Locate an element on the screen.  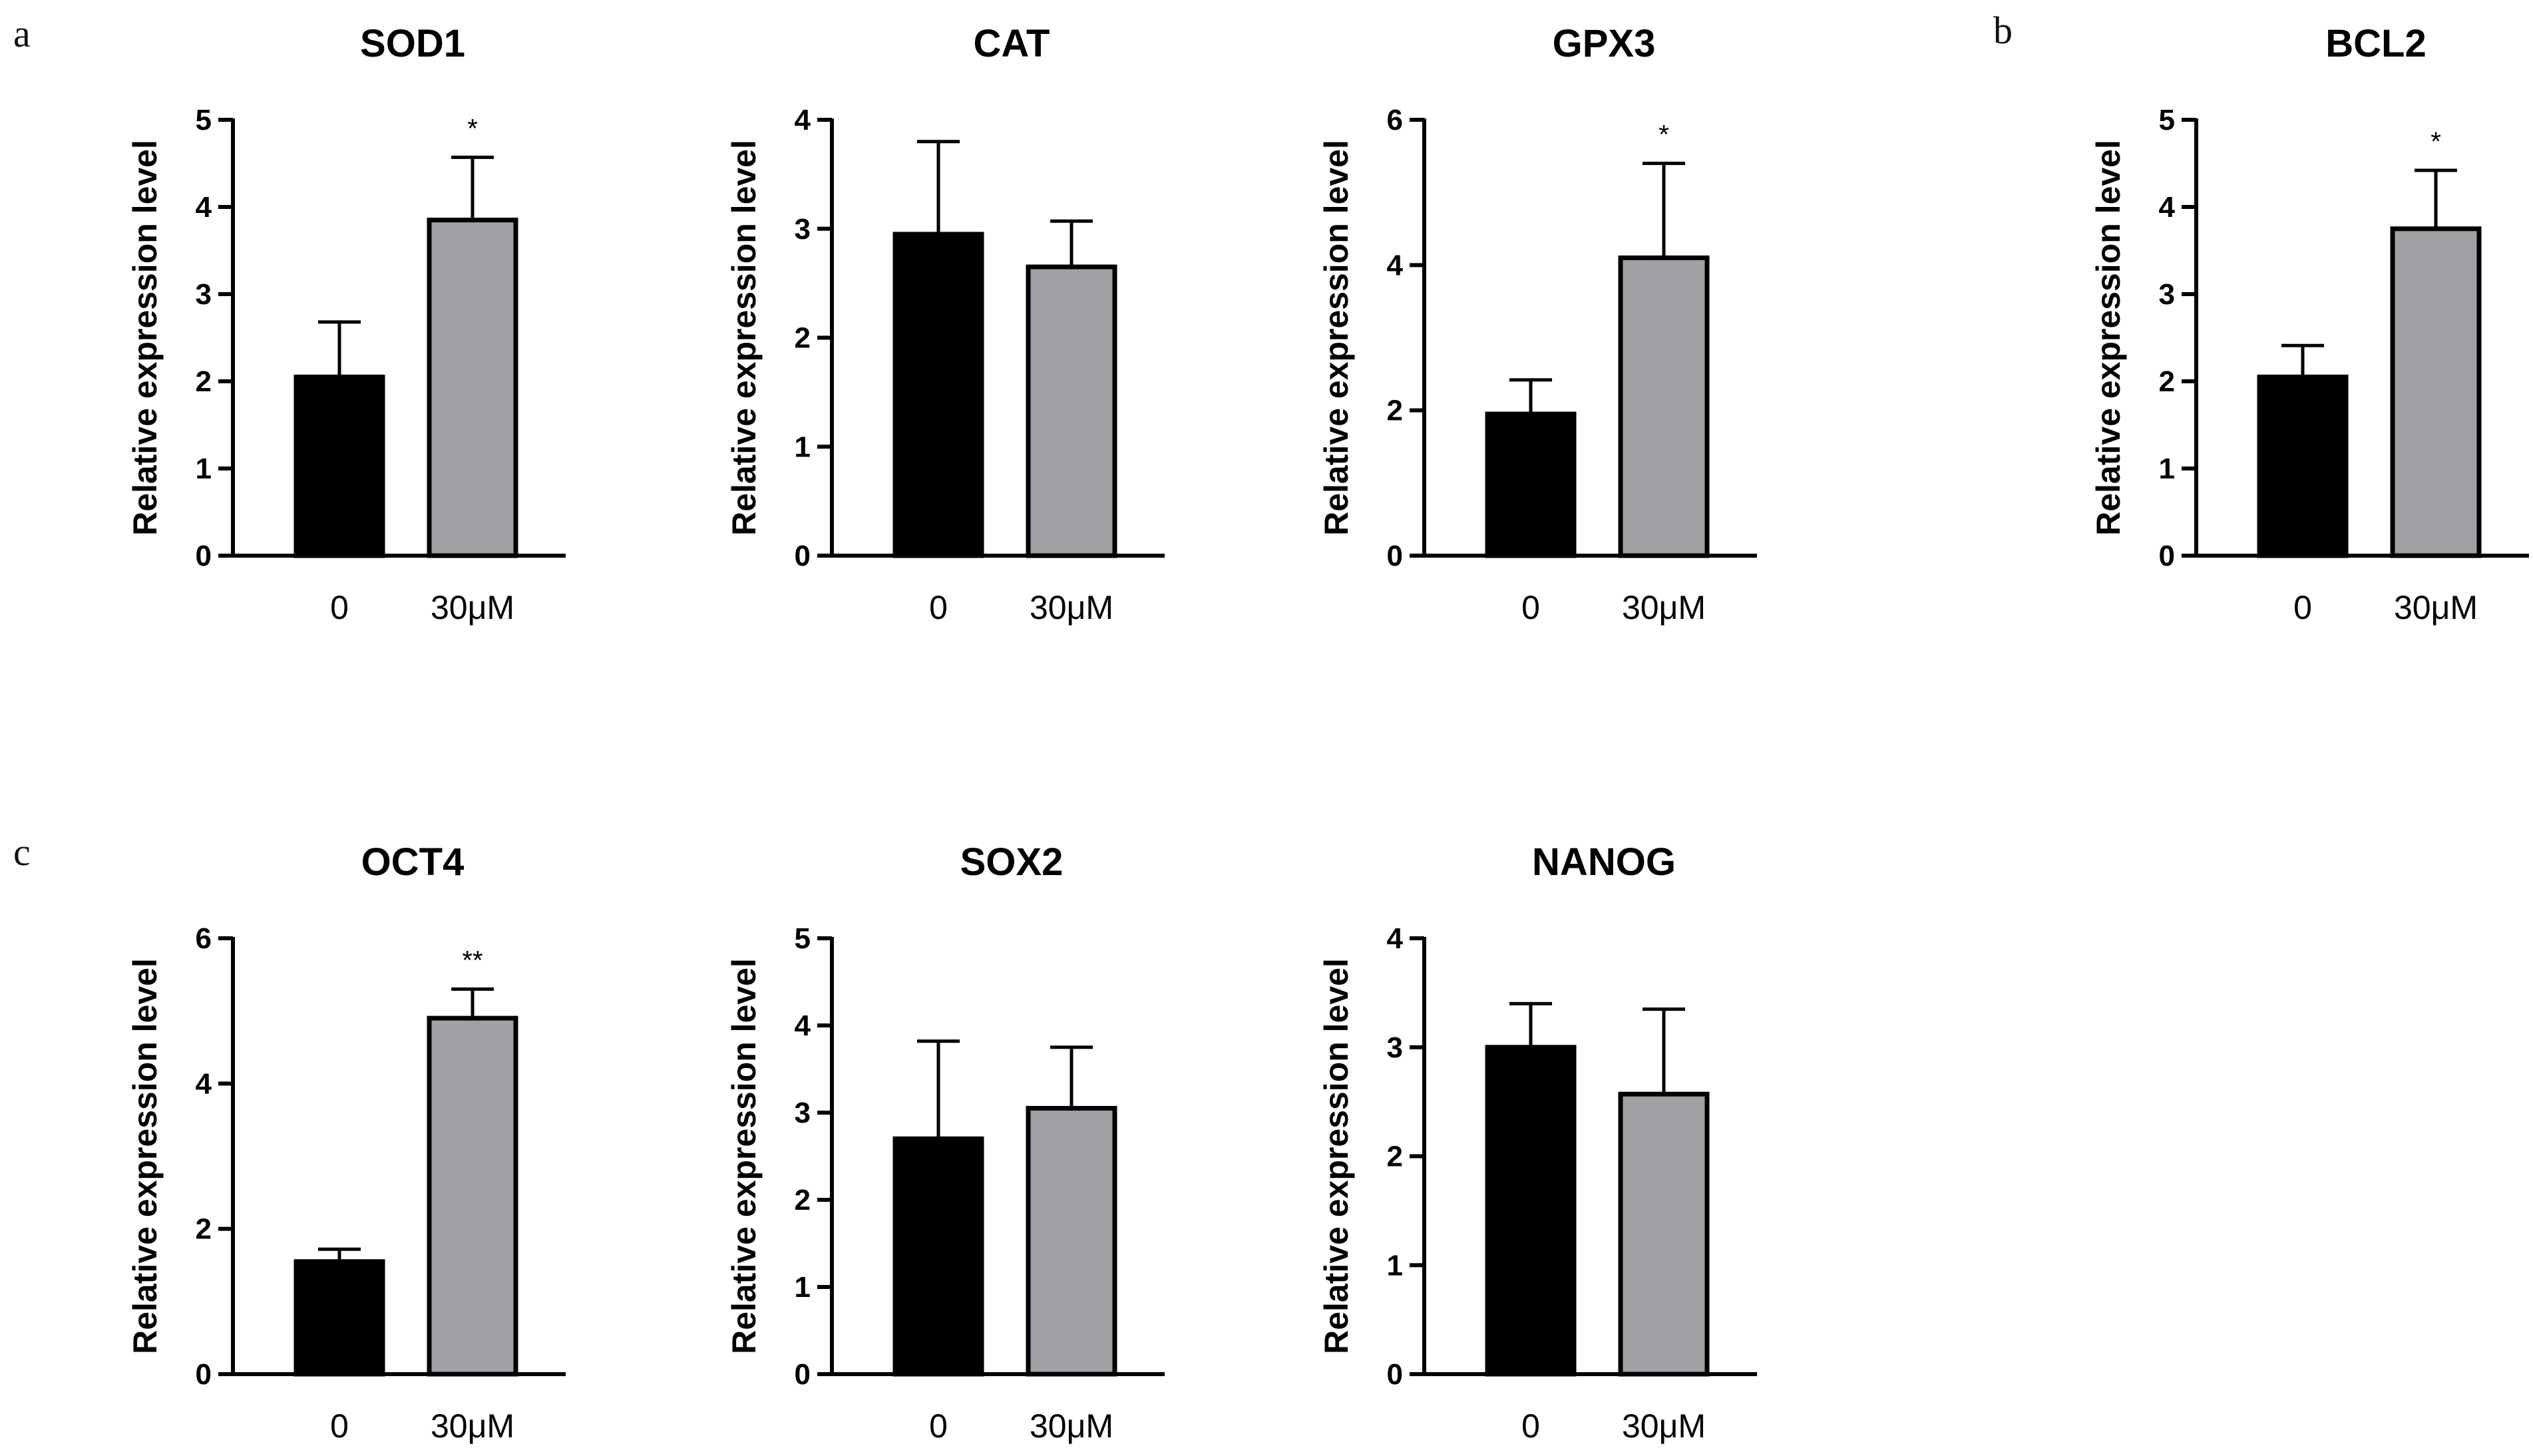
chart-title: CAT is located at coordinates (1012, 43).